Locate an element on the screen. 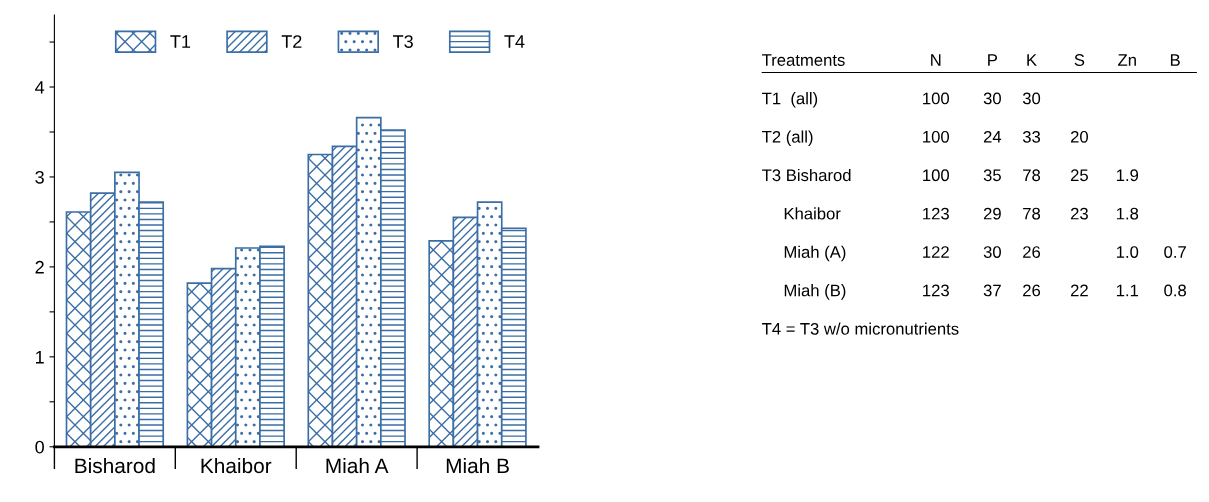 The image size is (1209, 502). text: 122 is located at coordinates (936, 252).